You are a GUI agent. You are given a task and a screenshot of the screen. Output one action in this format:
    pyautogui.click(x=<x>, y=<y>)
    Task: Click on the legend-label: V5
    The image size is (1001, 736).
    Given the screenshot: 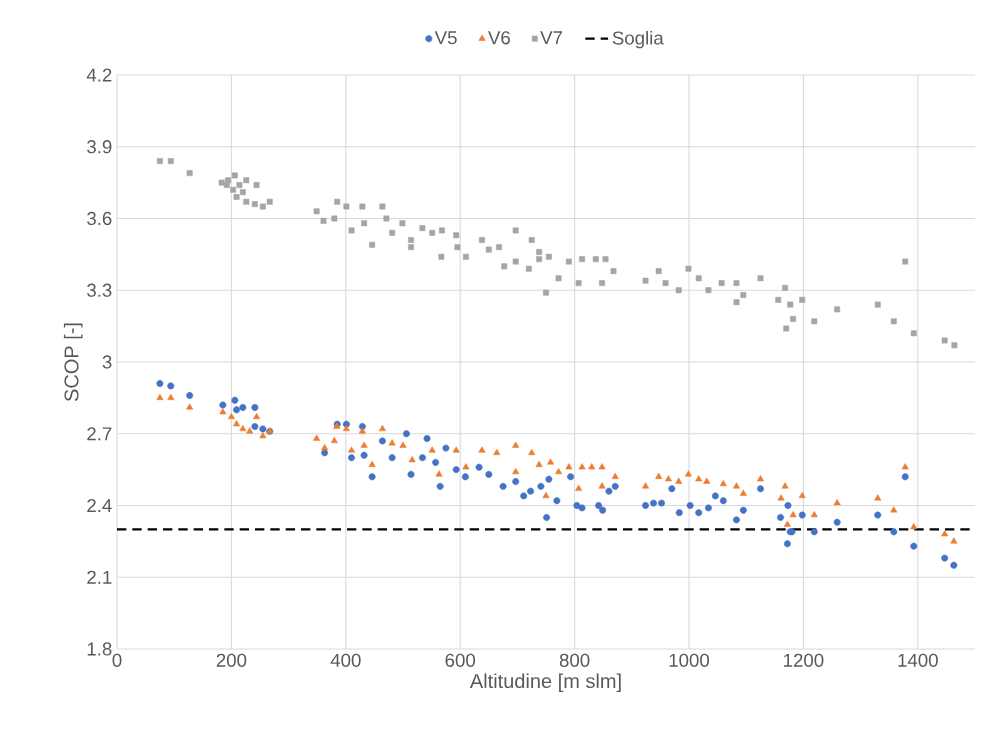 What is the action you would take?
    pyautogui.click(x=445, y=38)
    